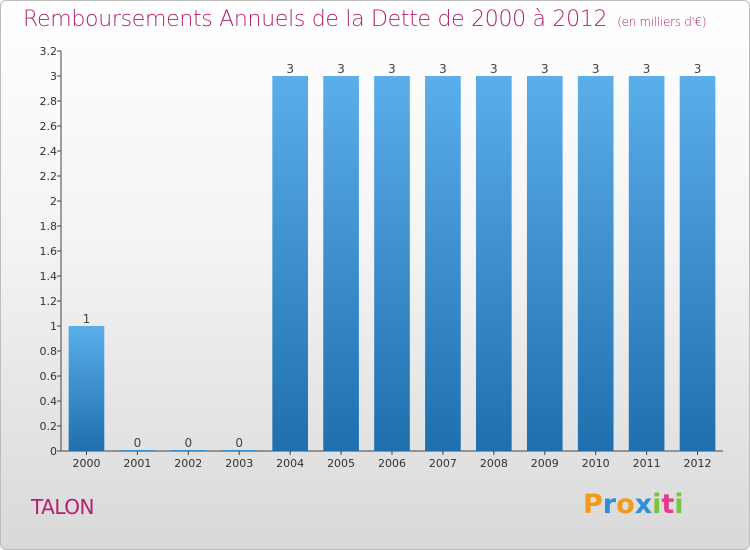  Describe the element at coordinates (49, 376) in the screenshot. I see `y-tick-label: 0.6` at that location.